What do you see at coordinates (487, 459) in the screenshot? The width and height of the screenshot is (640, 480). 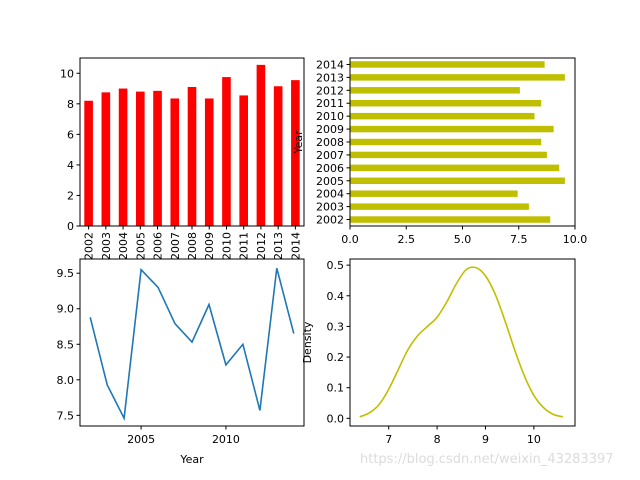 I see `watermark: https://blog.csdn.net/weixin_43283397` at bounding box center [487, 459].